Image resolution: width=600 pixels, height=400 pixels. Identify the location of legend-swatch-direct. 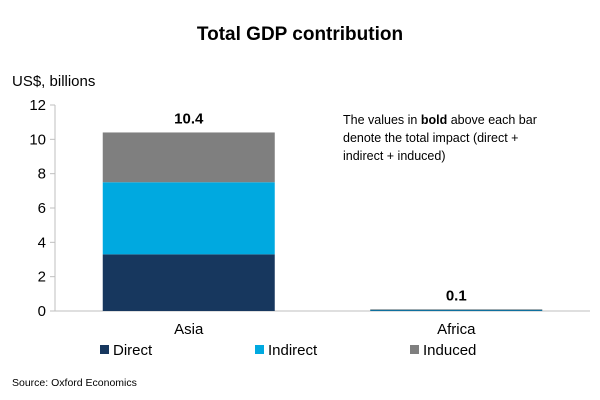
(104, 349).